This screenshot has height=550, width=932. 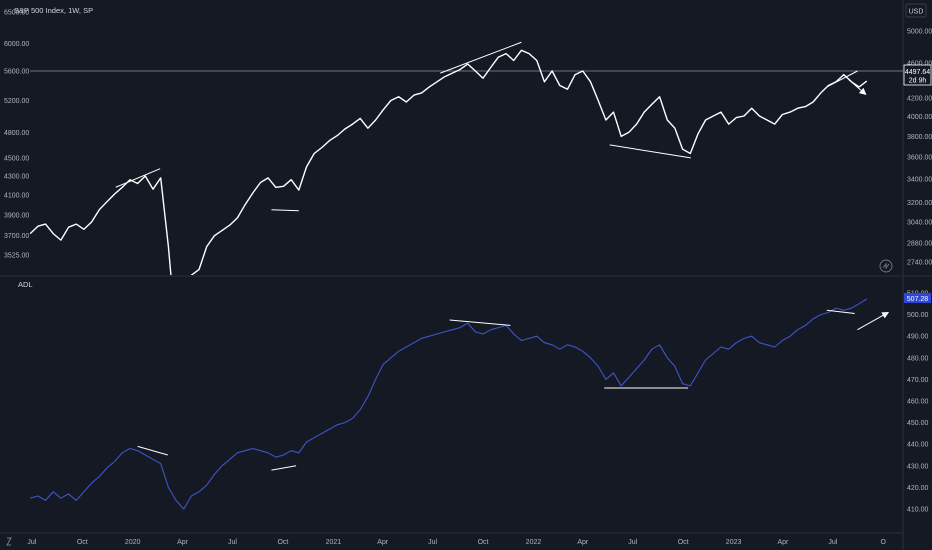 I want to click on adl-last-value-badge: 507.28, so click(x=917, y=298).